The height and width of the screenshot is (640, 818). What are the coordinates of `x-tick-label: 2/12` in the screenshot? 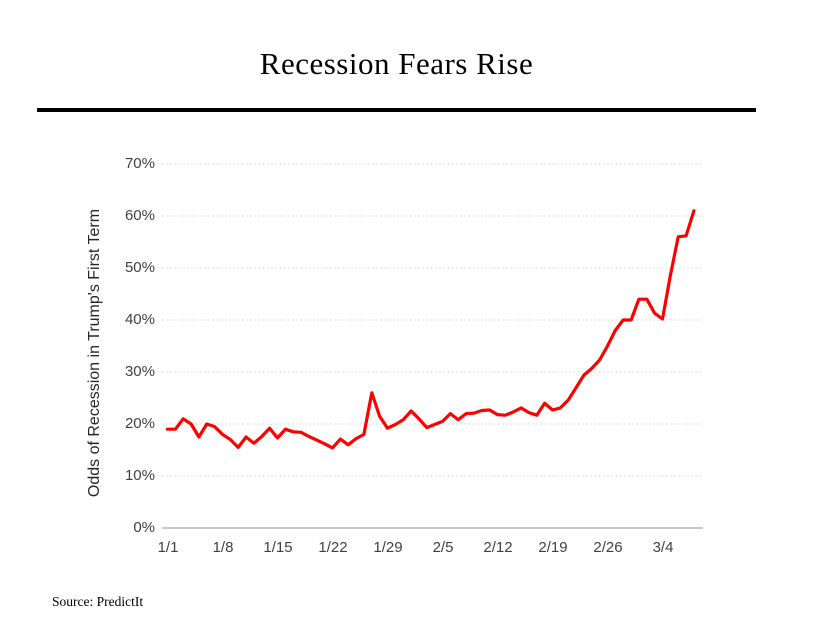 It's located at (498, 547).